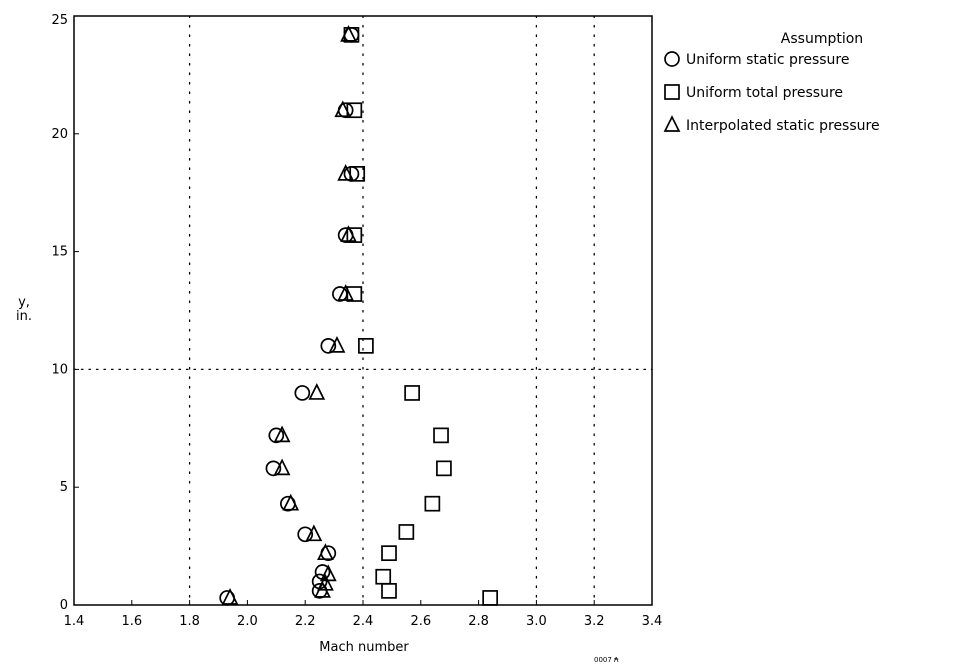 The height and width of the screenshot is (665, 976). Describe the element at coordinates (478, 621) in the screenshot. I see `x-tick-label: 2.8` at that location.